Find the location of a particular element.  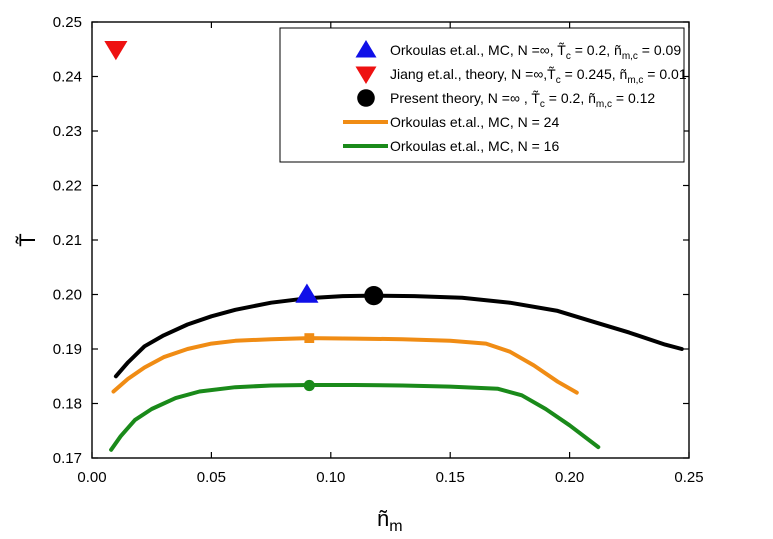

x-tick-label: 0.25 is located at coordinates (688, 477).